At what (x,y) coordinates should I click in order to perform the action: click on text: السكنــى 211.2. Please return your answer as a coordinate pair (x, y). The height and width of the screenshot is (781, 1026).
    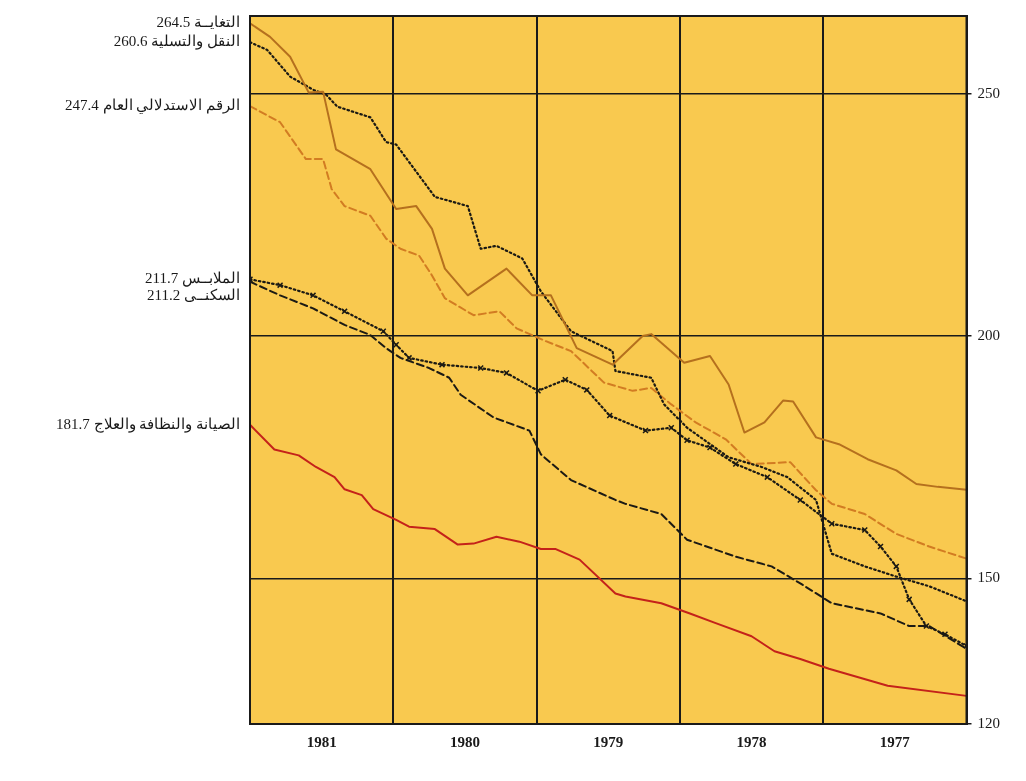
    Looking at the image, I should click on (193, 295).